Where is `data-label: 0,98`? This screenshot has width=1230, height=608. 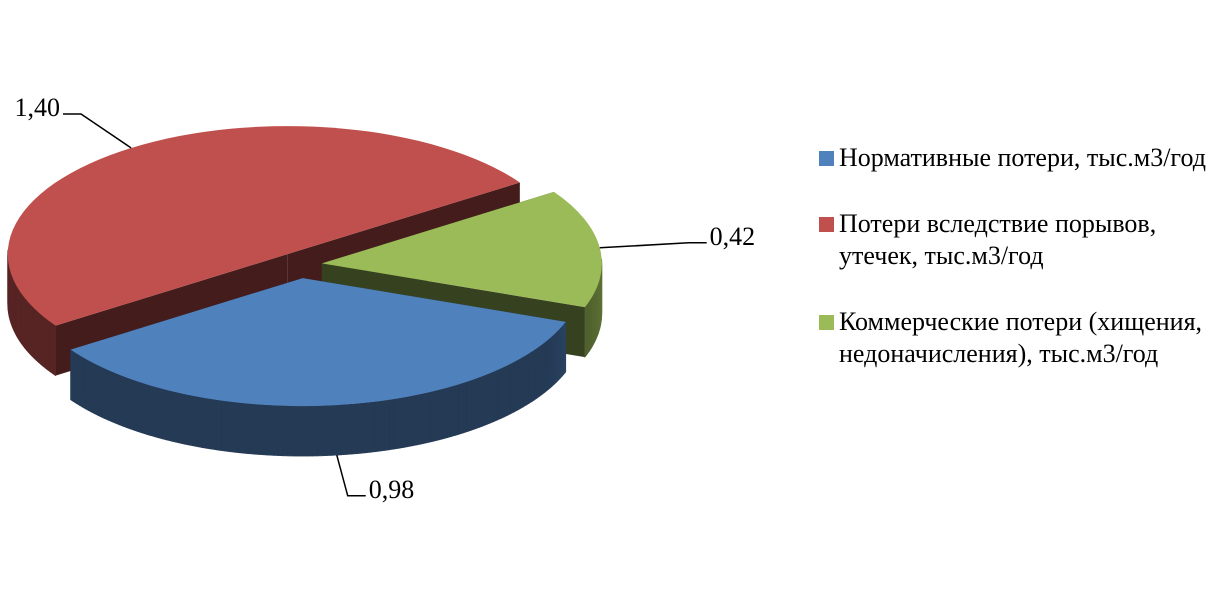 data-label: 0,98 is located at coordinates (392, 489).